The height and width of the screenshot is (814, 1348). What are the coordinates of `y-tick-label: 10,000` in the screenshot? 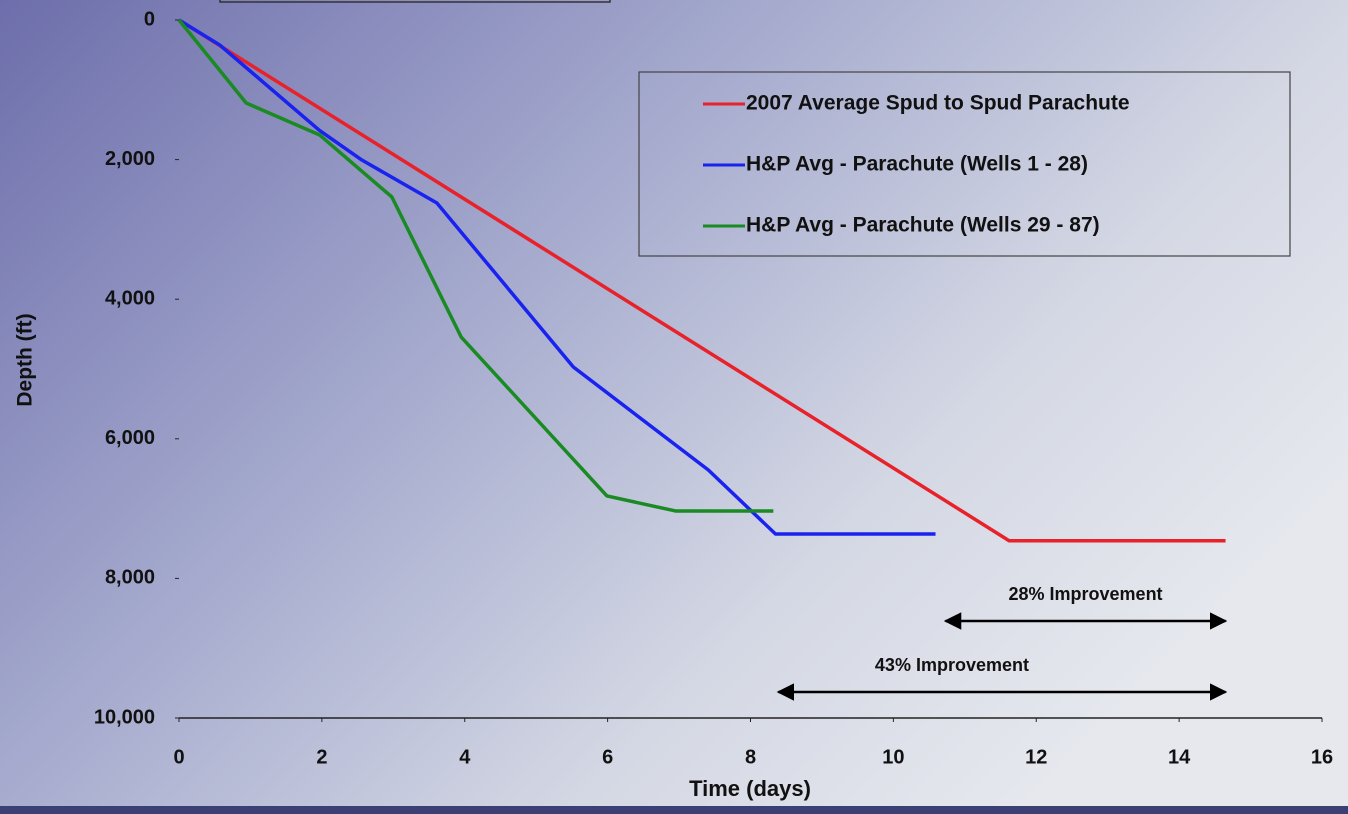 It's located at (124, 717).